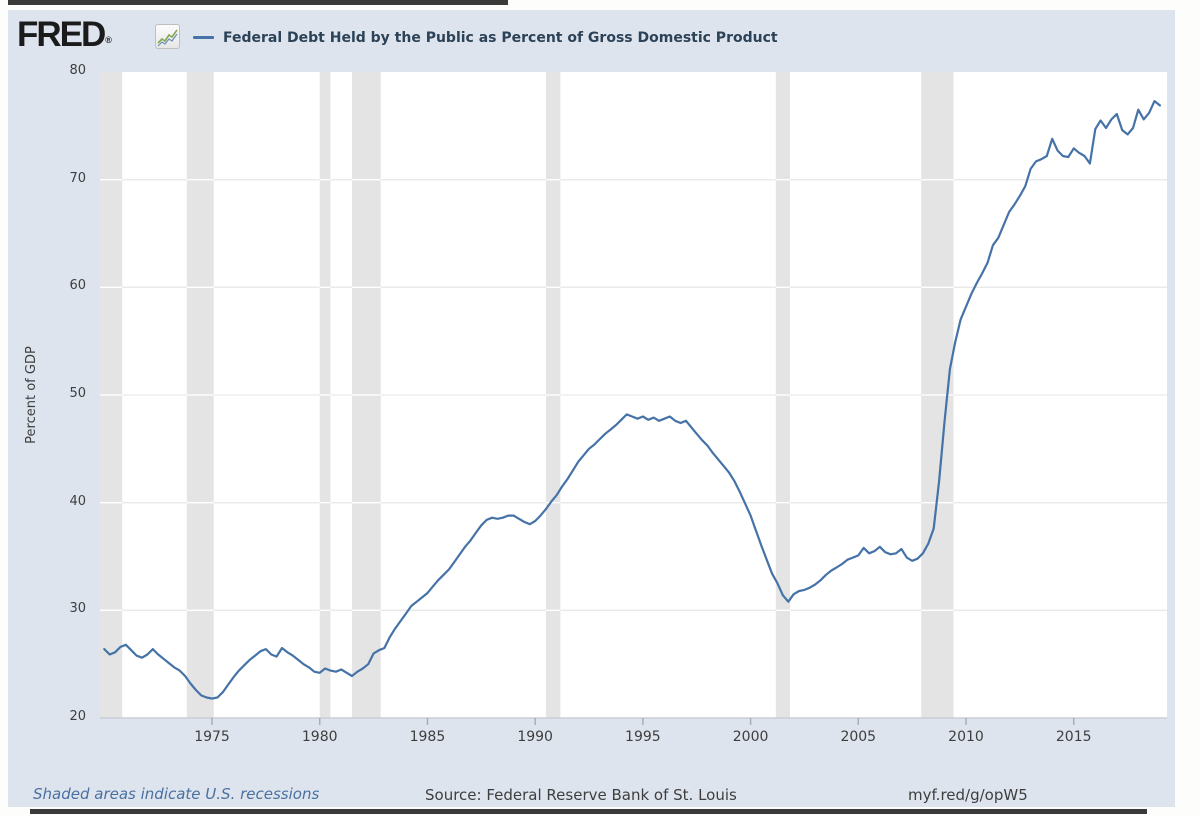 This screenshot has height=815, width=1200. I want to click on legend-line-swatch, so click(203, 37).